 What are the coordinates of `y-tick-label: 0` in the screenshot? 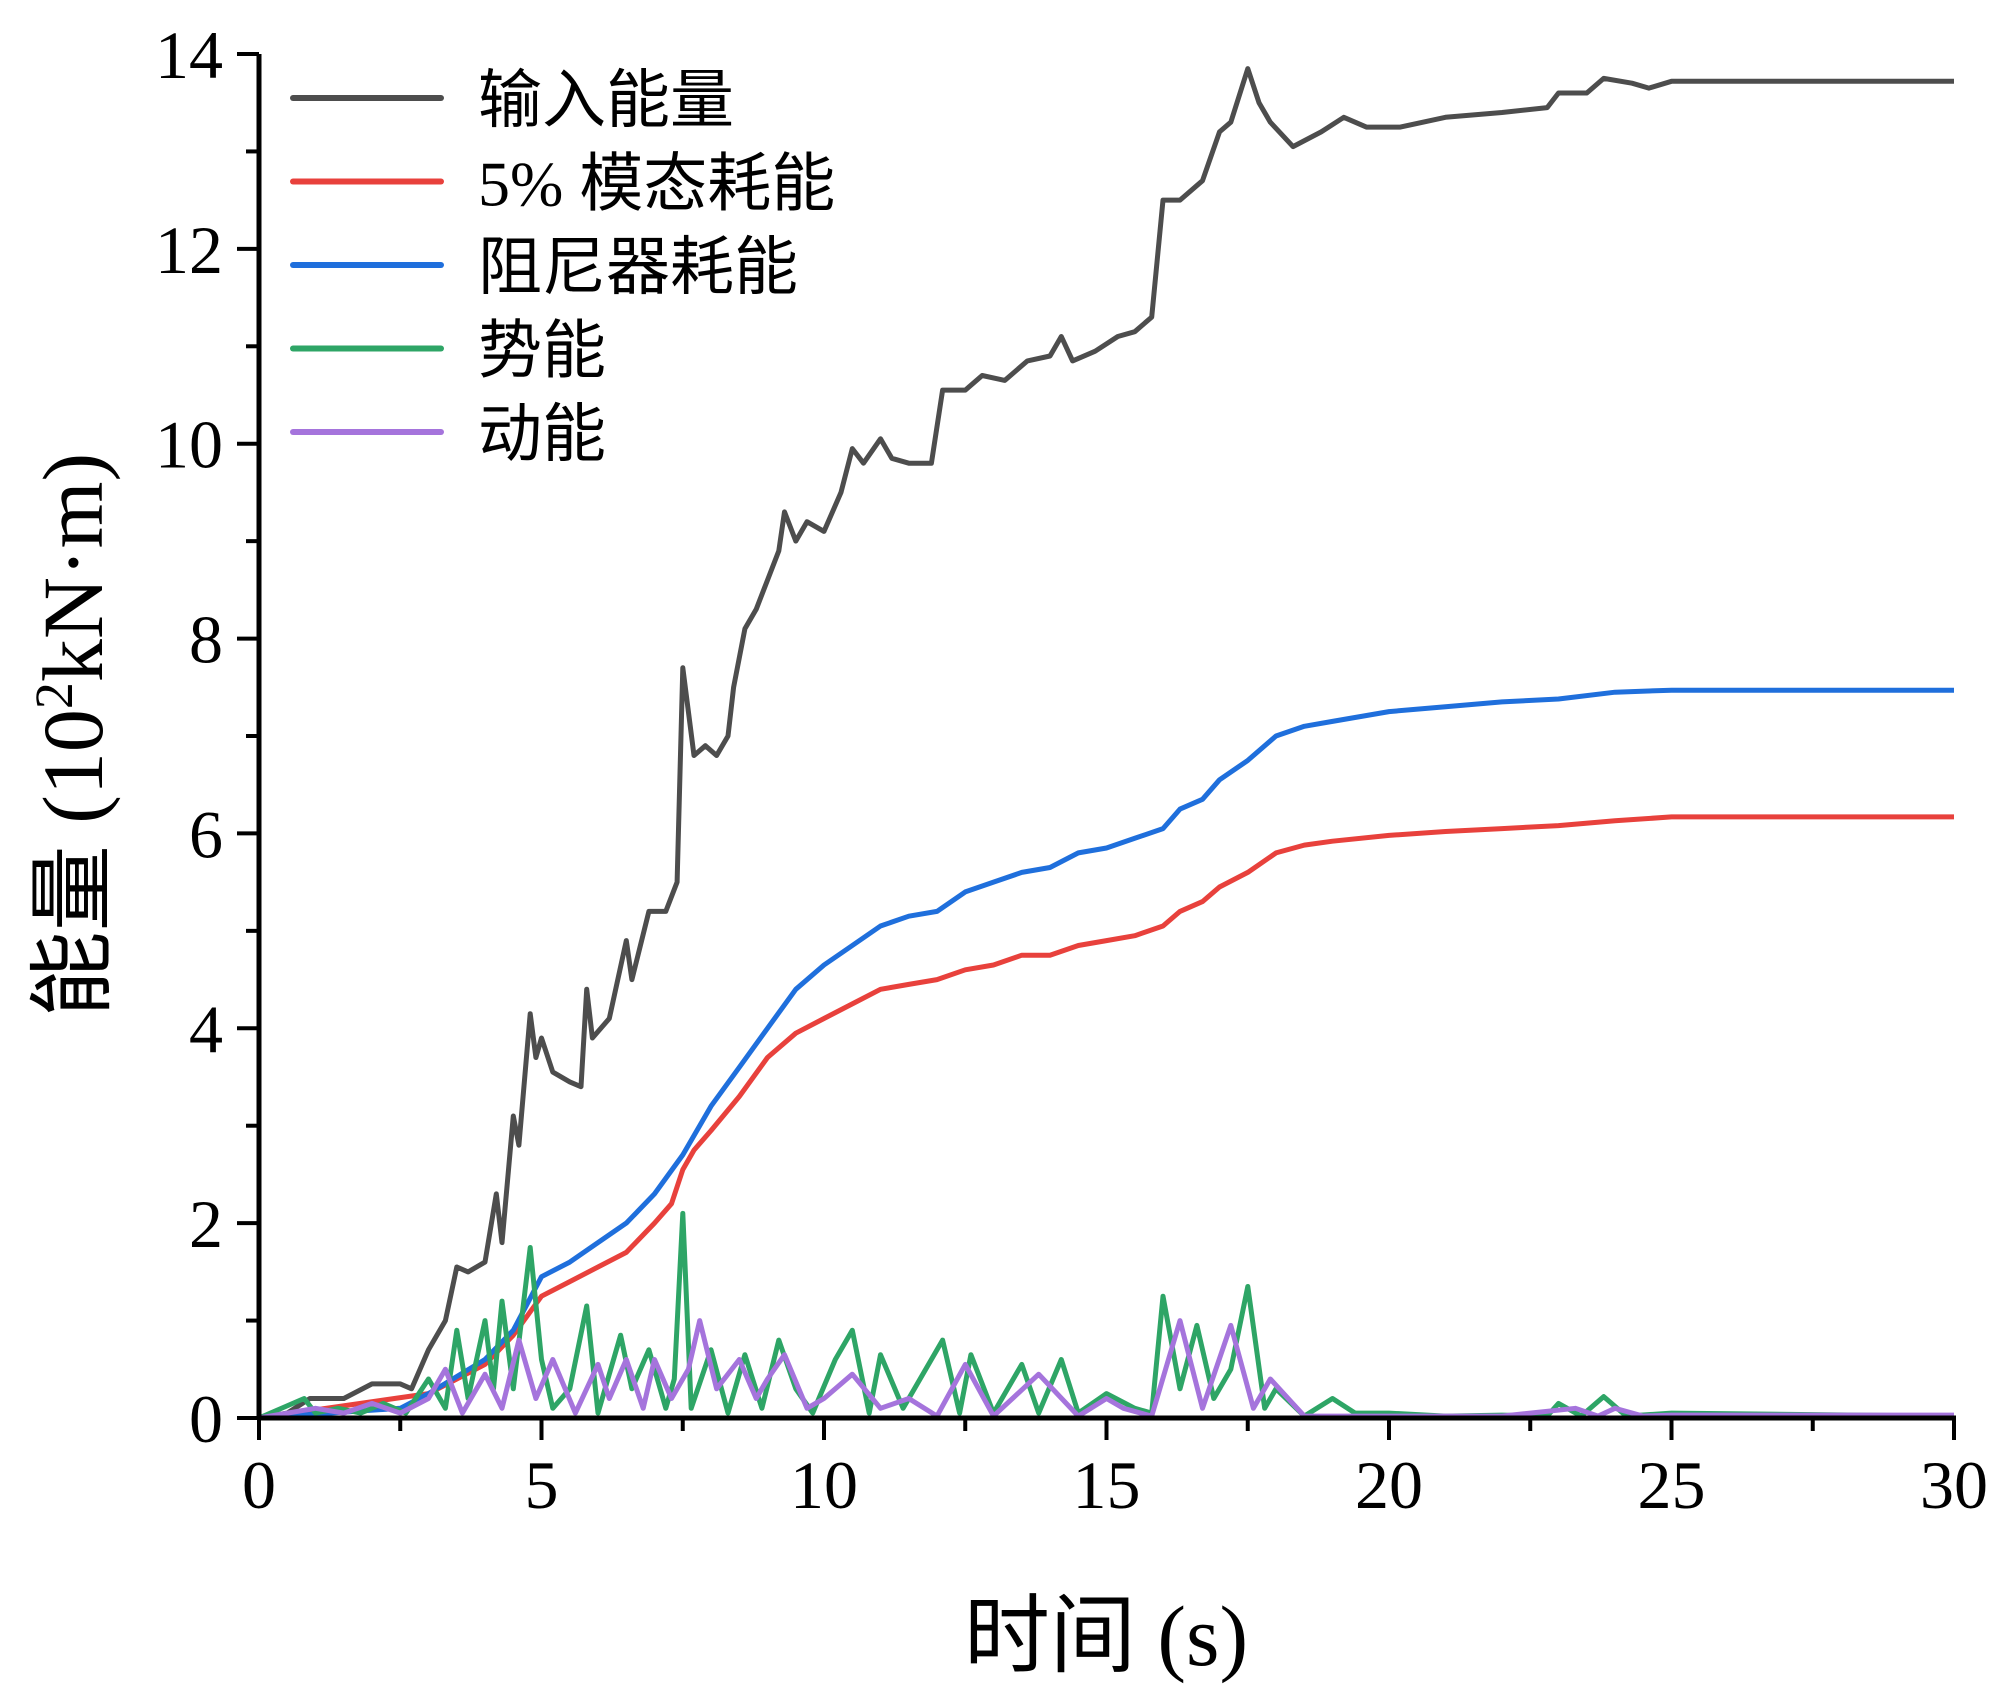 It's located at (206, 1419).